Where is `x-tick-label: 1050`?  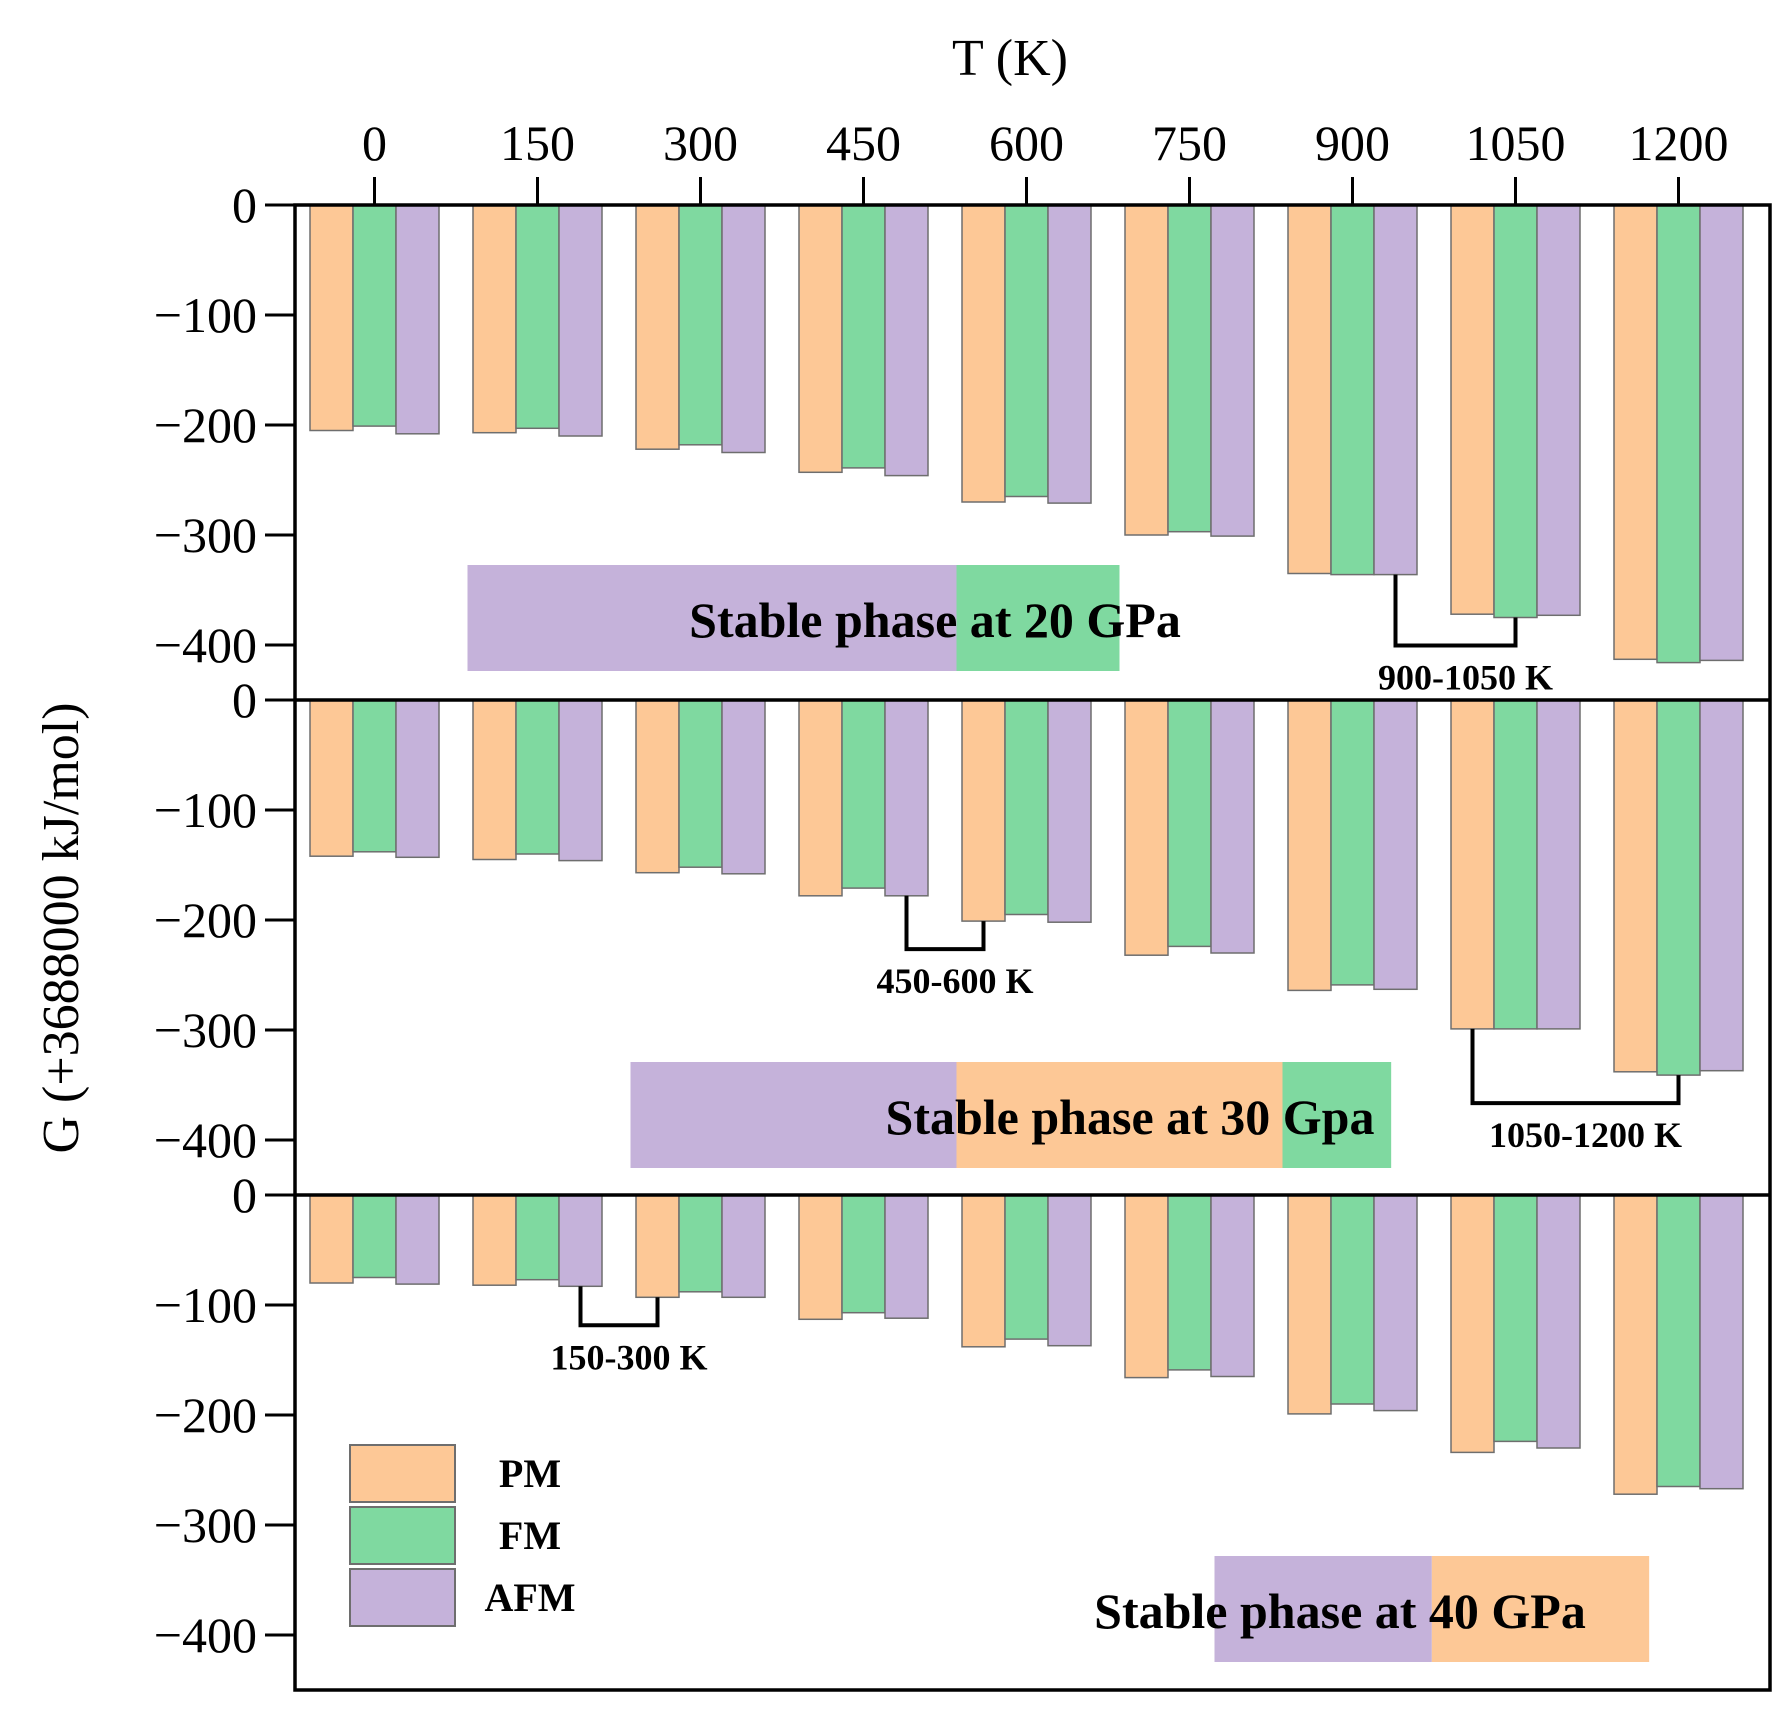
x-tick-label: 1050 is located at coordinates (1516, 143).